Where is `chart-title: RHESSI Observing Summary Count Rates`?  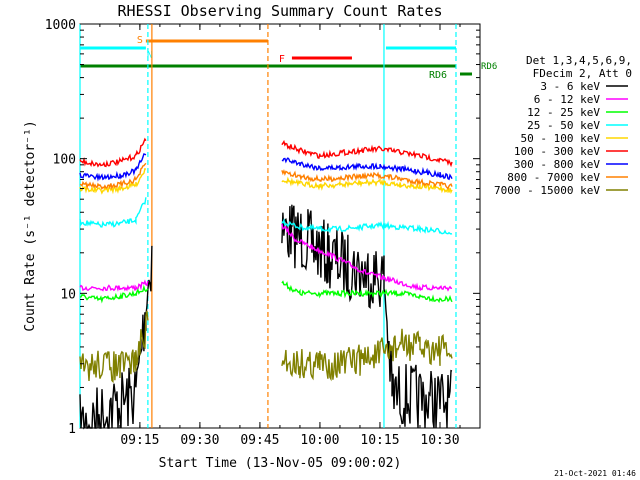
chart-title: RHESSI Observing Summary Count Rates is located at coordinates (279, 11).